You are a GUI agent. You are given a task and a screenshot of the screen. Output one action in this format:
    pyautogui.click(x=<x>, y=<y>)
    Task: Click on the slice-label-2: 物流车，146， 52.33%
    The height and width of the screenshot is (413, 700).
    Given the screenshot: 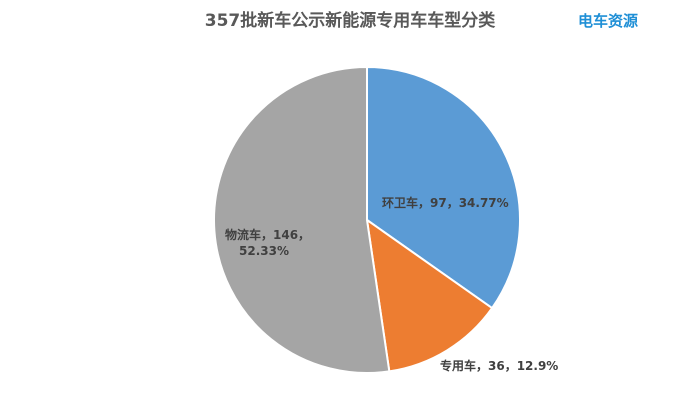 What is the action you would take?
    pyautogui.click(x=267, y=242)
    